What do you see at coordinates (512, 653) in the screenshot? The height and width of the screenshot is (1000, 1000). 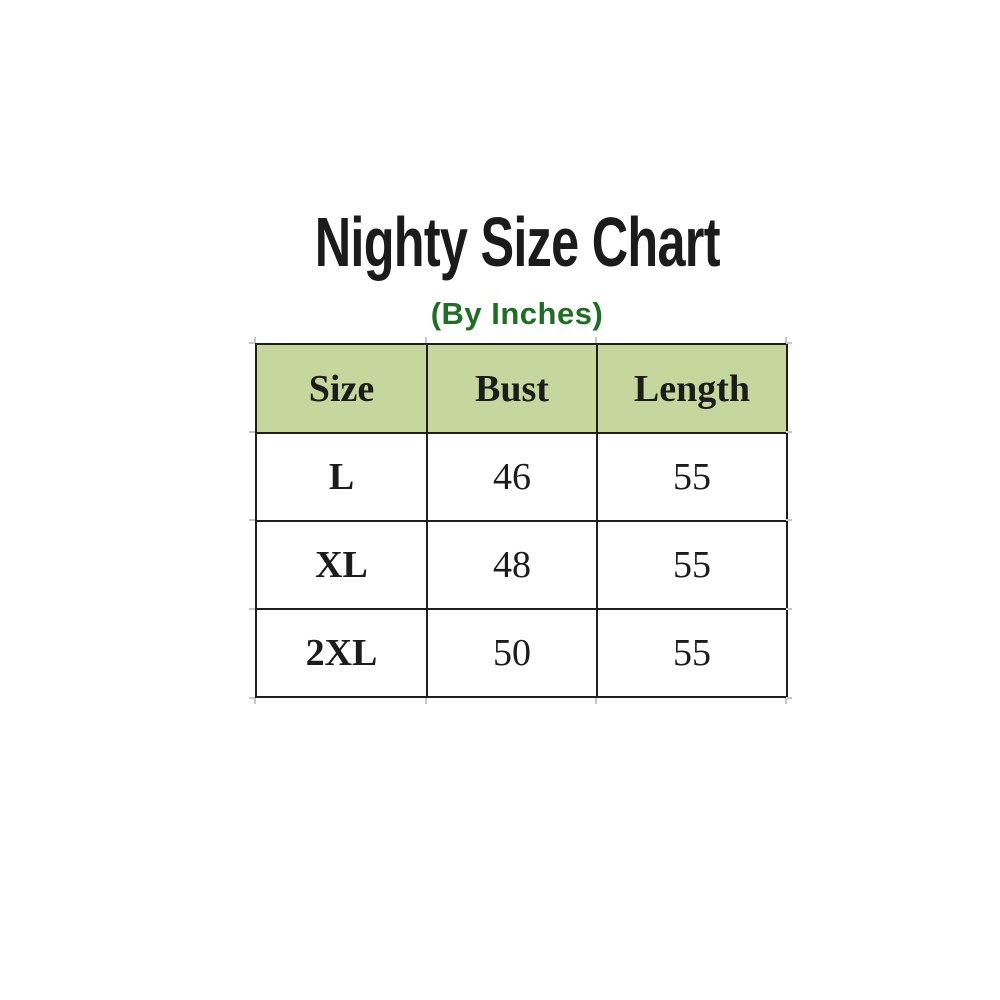 I see `cell-bust: 50` at bounding box center [512, 653].